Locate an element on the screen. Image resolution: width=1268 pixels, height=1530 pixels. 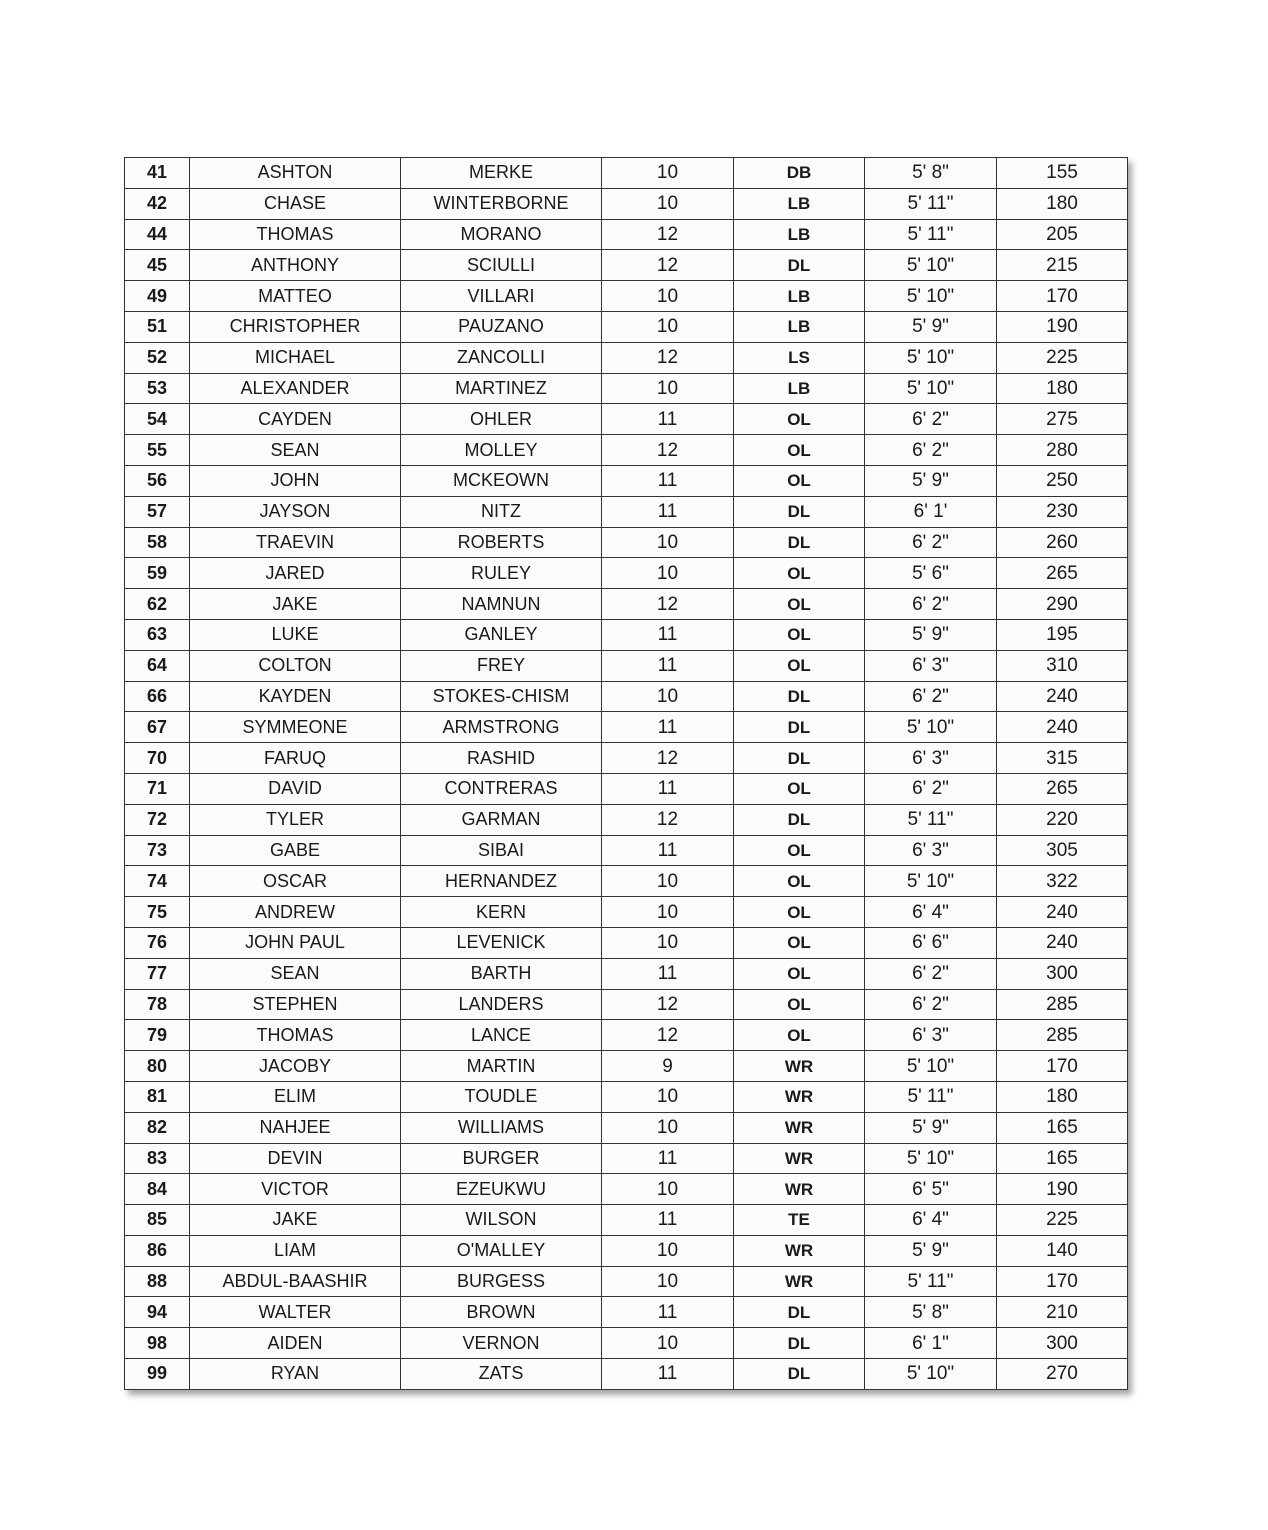
jersey-number-cell: 72 is located at coordinates (157, 819).